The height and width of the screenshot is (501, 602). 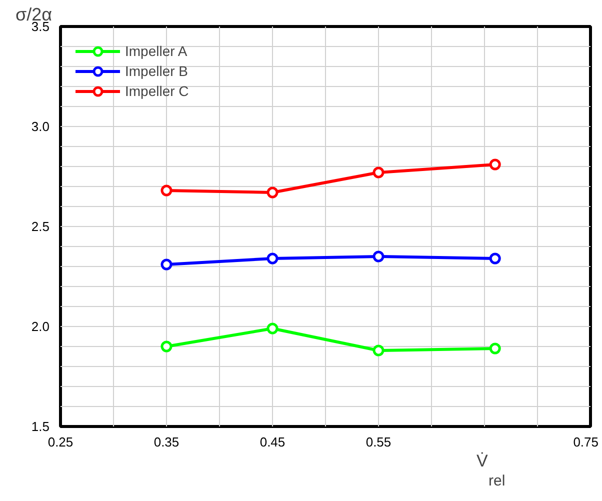 I want to click on y-tick-label: 2.5, so click(x=40, y=226).